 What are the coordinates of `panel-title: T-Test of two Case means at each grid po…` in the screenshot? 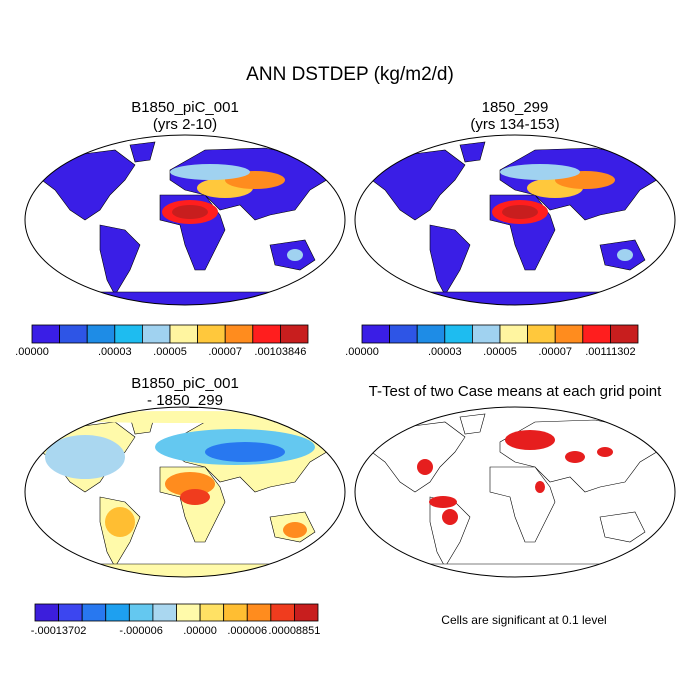 It's located at (515, 391).